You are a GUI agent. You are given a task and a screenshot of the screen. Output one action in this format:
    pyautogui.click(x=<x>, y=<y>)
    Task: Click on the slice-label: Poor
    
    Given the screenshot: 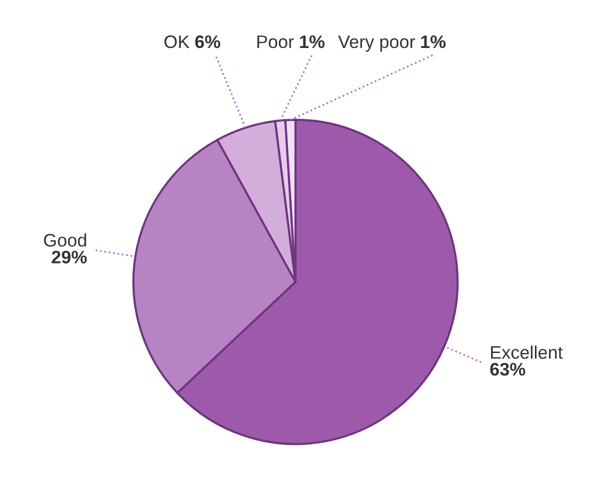 What is the action you would take?
    pyautogui.click(x=275, y=42)
    